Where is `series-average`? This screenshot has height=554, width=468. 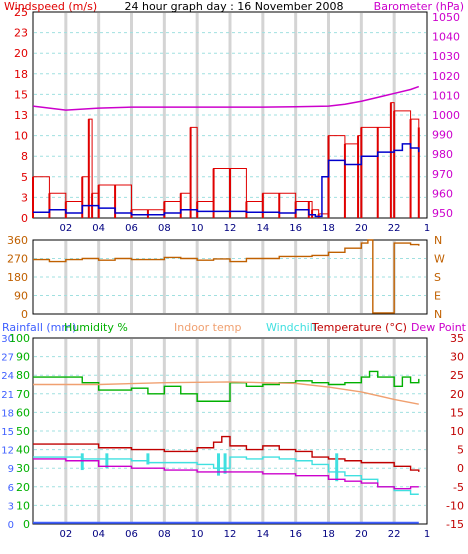
series-average is located at coordinates (226, 180).